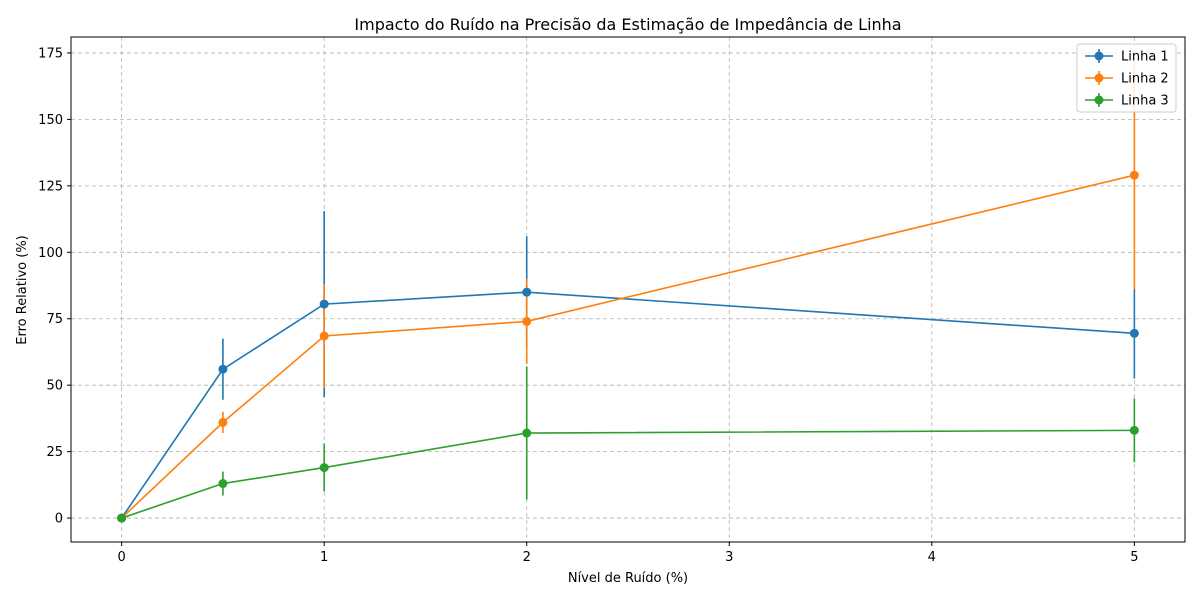 The width and height of the screenshot is (1200, 600). What do you see at coordinates (59, 519) in the screenshot?
I see `y-tick-label: 0` at bounding box center [59, 519].